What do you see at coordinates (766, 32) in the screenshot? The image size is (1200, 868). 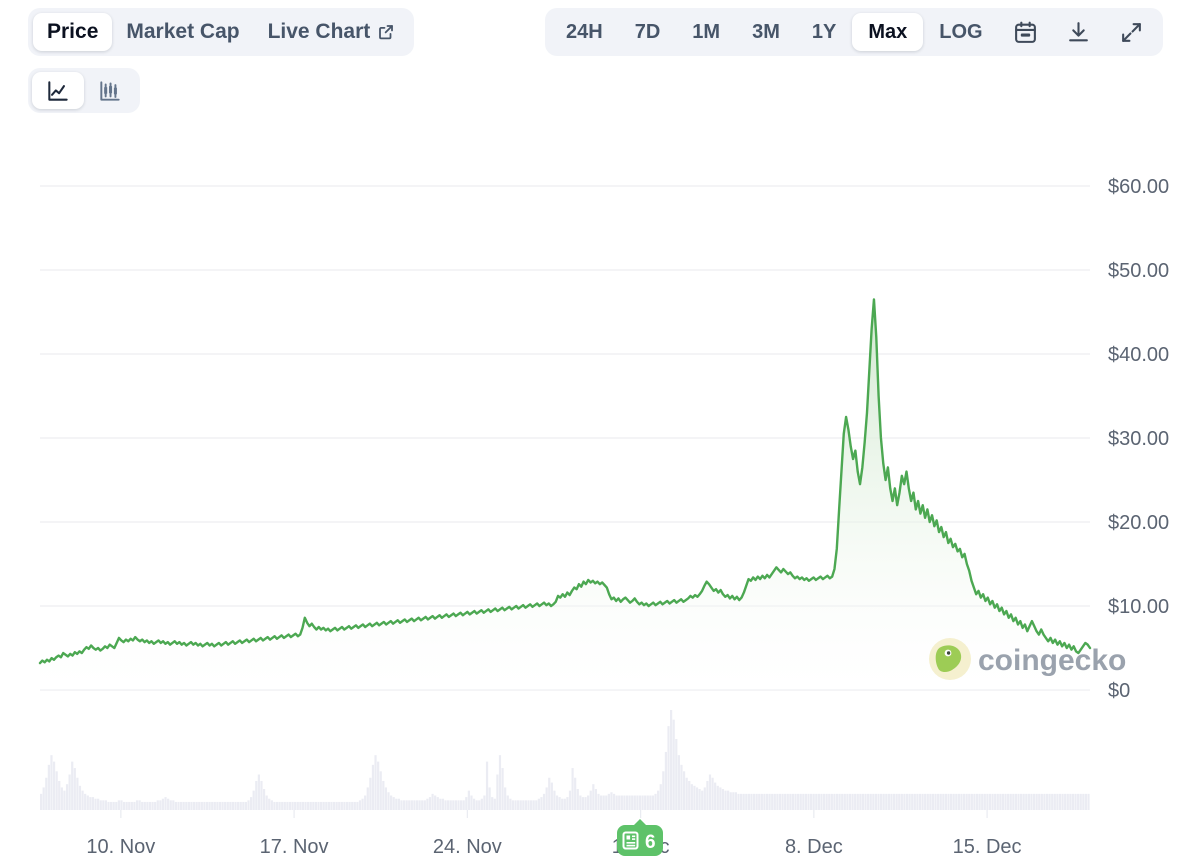 I see `range-3m: 3M` at bounding box center [766, 32].